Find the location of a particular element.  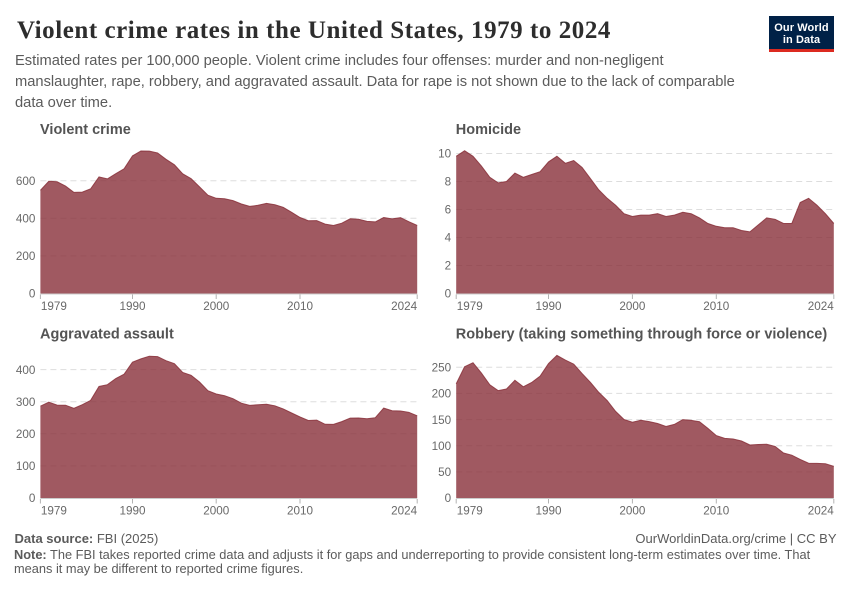

svg-text: 250 is located at coordinates (442, 367).